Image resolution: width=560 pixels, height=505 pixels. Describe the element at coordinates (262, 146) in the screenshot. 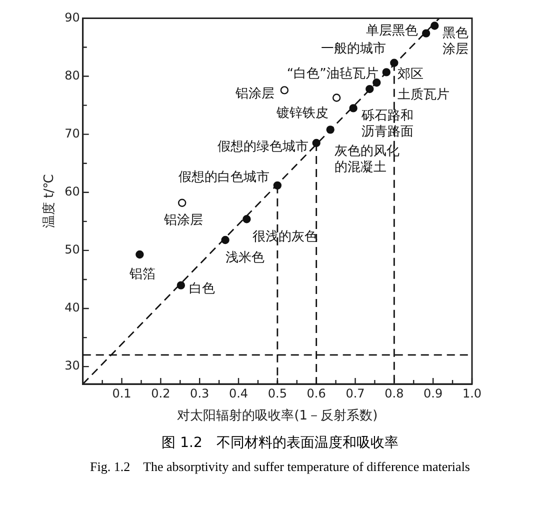

I see `annotation: 假想的绿色城市` at that location.